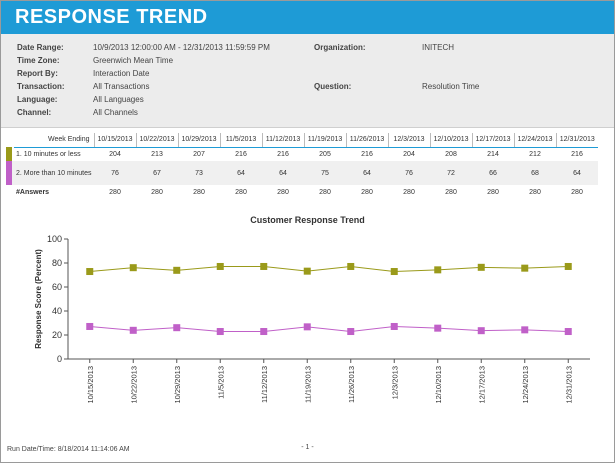 The height and width of the screenshot is (463, 615). Describe the element at coordinates (157, 154) in the screenshot. I see `table-cell: 213` at that location.